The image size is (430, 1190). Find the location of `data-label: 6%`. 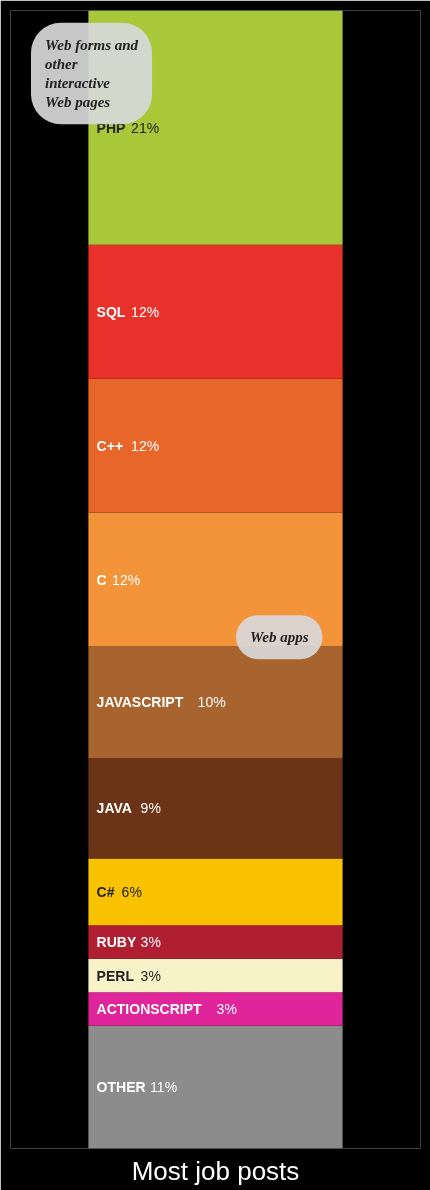

data-label: 6% is located at coordinates (131, 891).